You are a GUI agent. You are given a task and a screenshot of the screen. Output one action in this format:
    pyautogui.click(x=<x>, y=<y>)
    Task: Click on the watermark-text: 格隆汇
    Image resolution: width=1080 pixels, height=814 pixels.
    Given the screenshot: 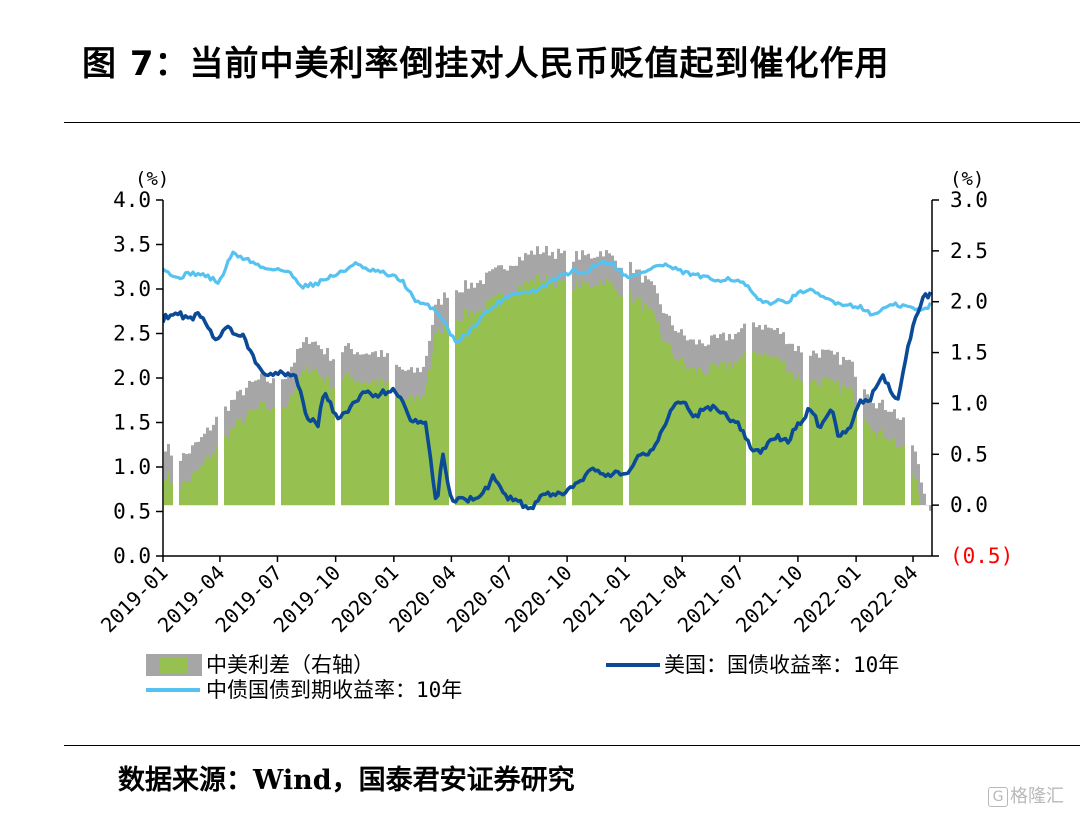 What is the action you would take?
    pyautogui.click(x=1037, y=796)
    